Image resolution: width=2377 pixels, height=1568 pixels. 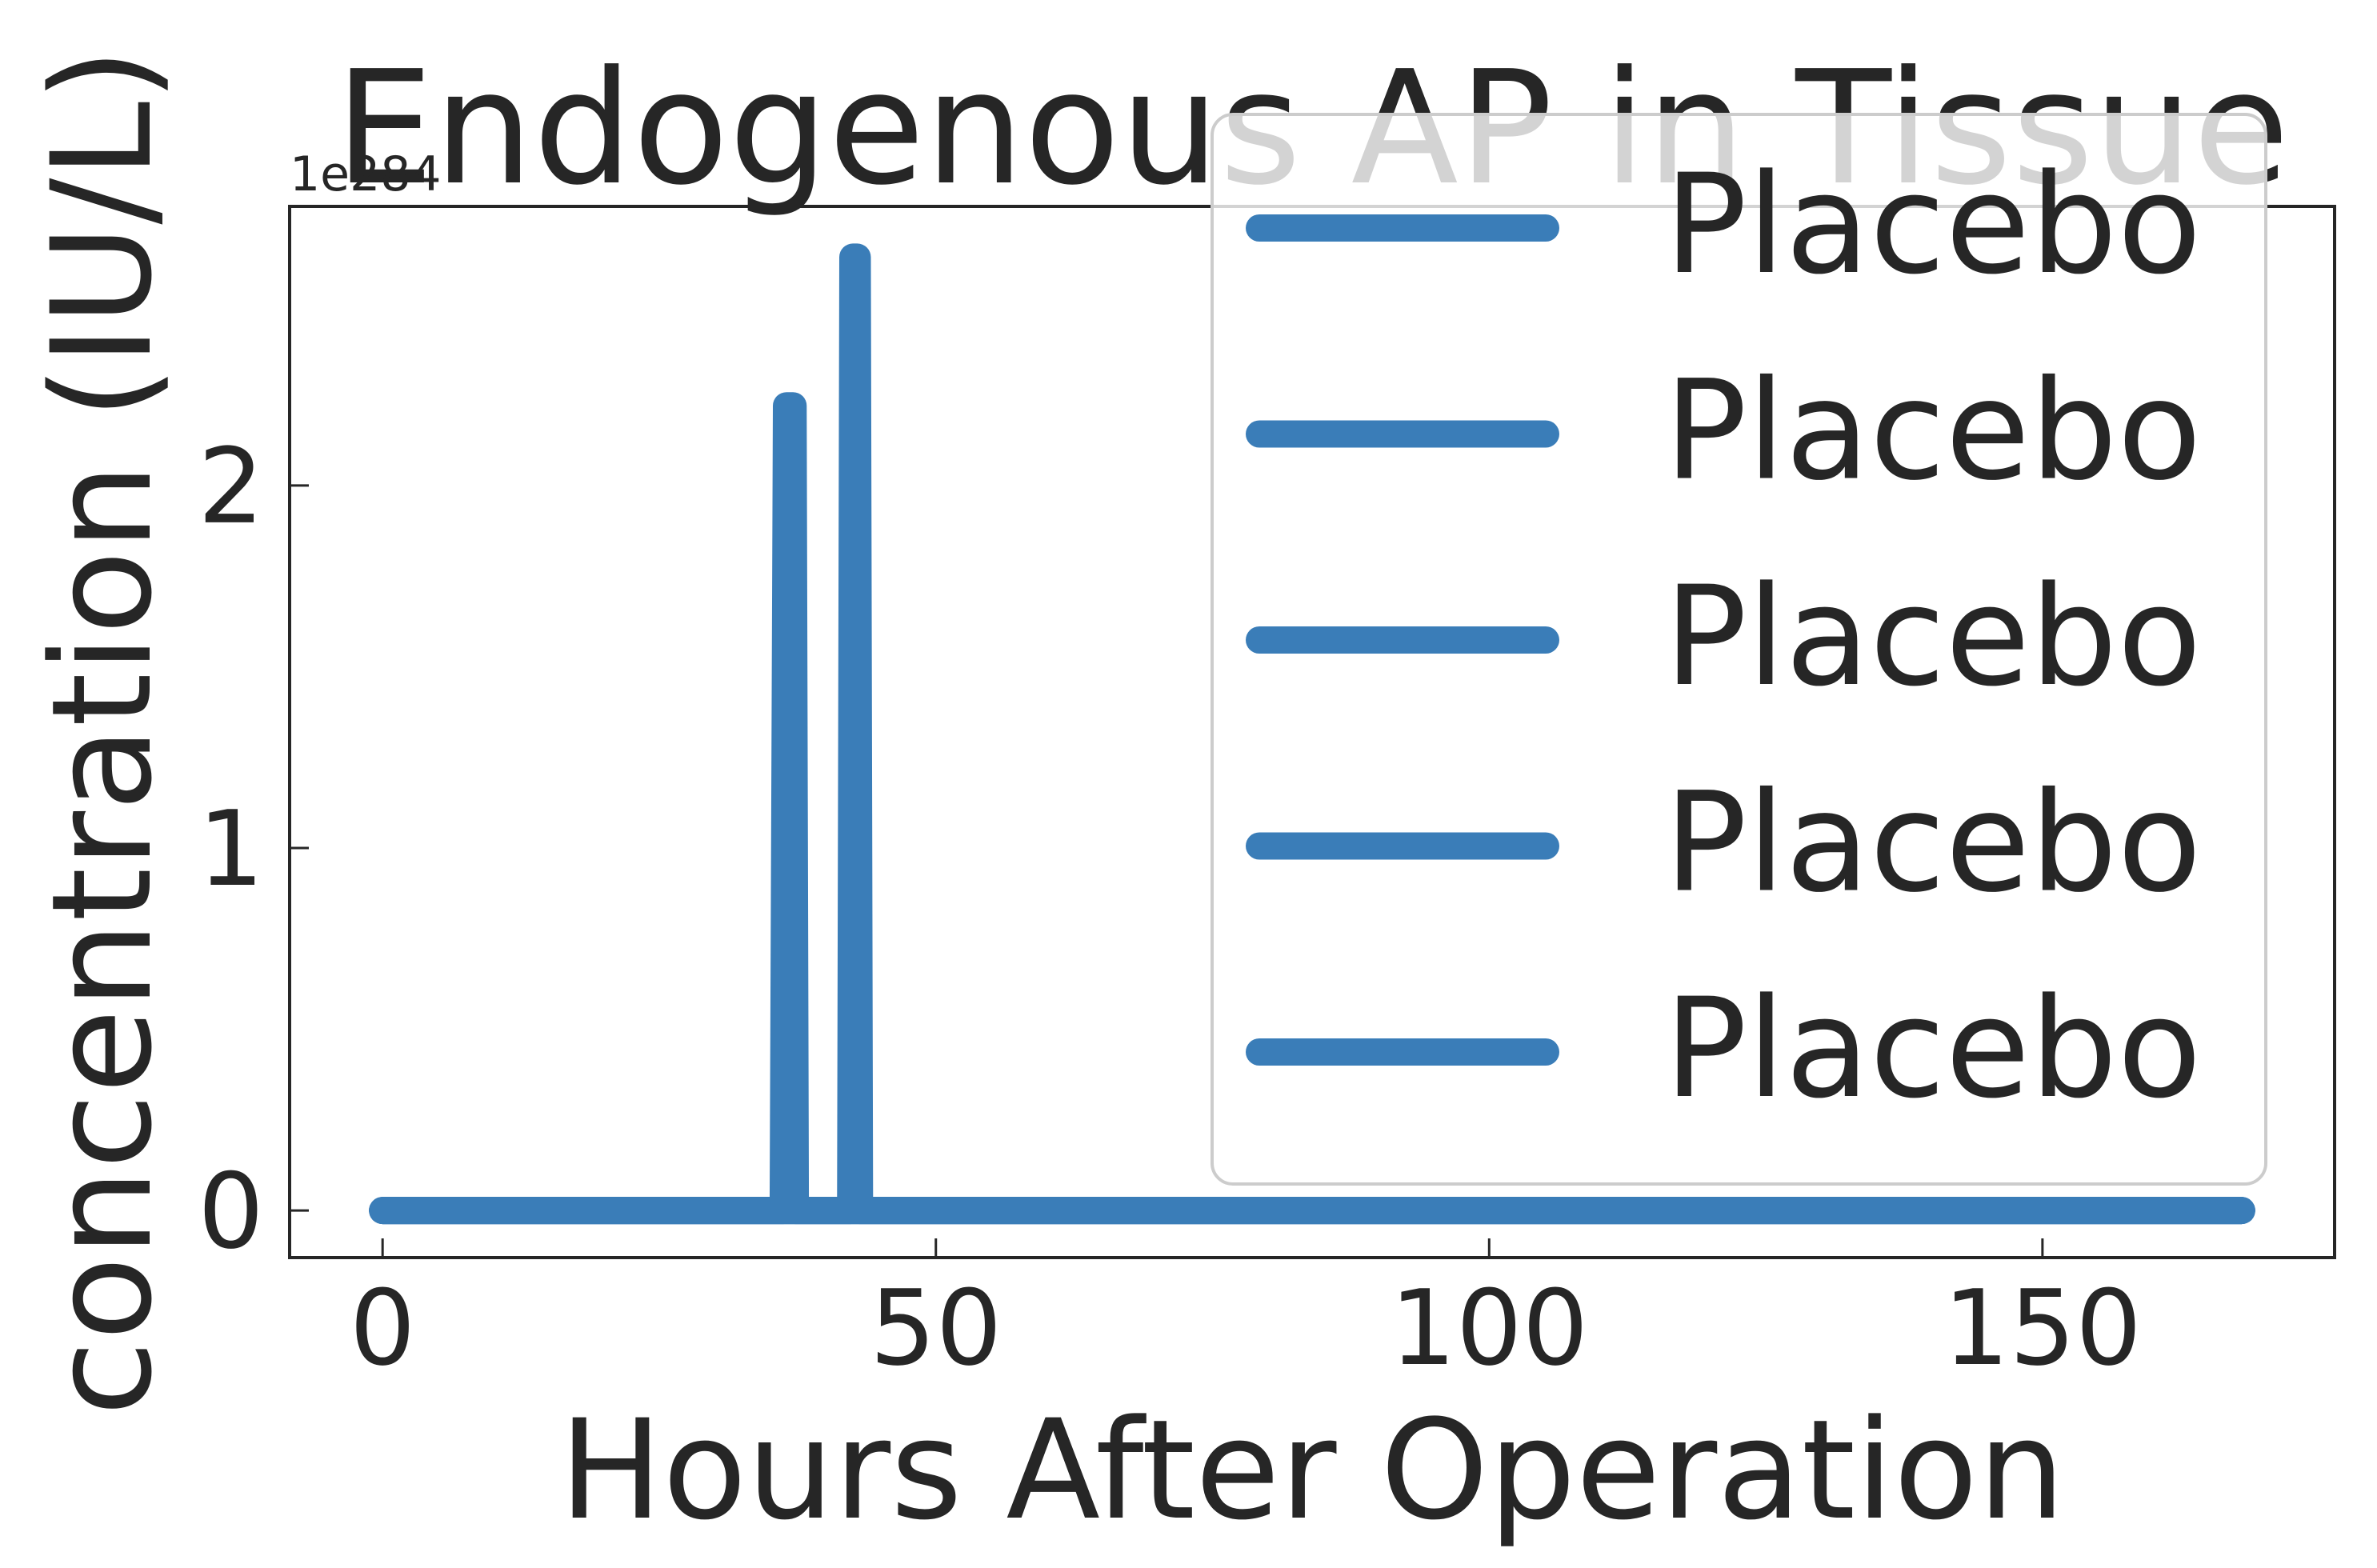 I want to click on x-tick-label-0: 0, so click(x=383, y=1328).